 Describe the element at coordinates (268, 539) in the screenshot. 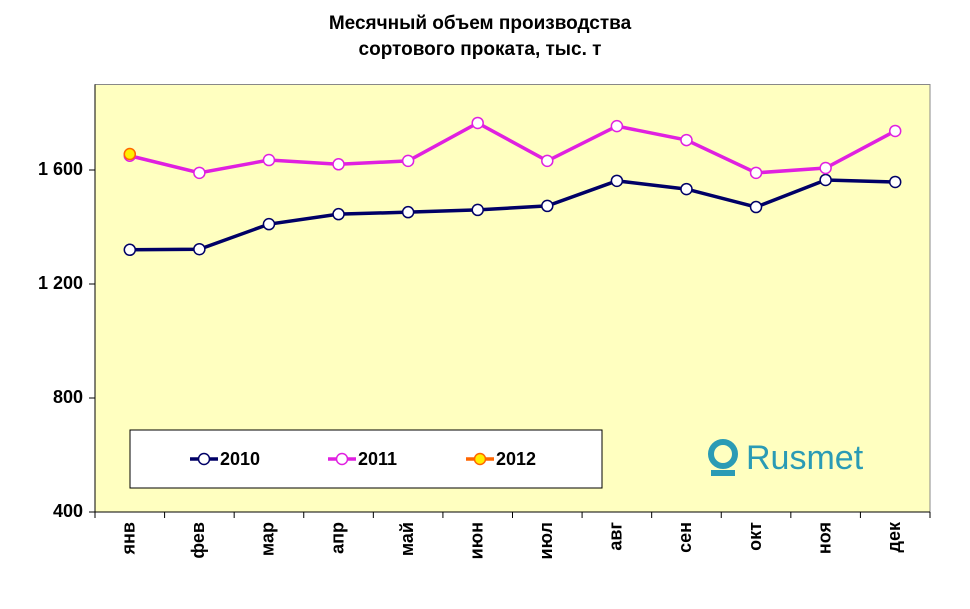

I see `x-tick-label: мар` at that location.